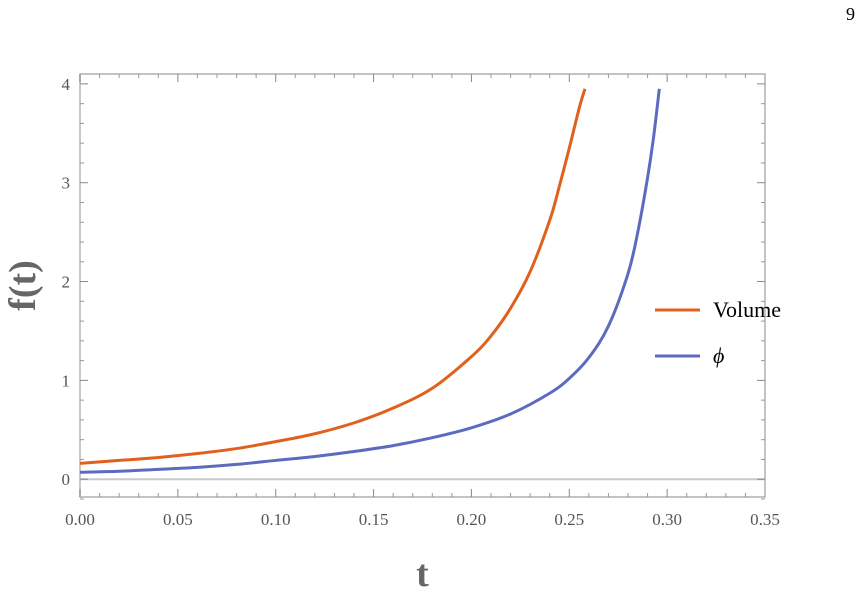 This screenshot has width=863, height=595. What do you see at coordinates (178, 519) in the screenshot?
I see `x-tick-label: 0.05` at bounding box center [178, 519].